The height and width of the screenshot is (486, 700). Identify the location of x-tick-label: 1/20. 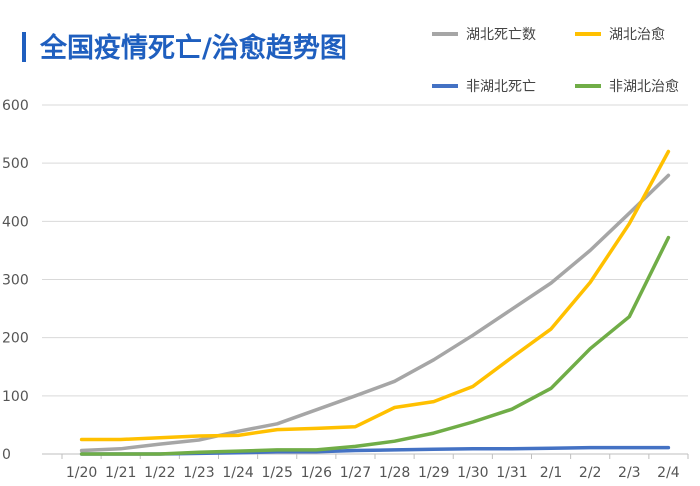
(81, 473).